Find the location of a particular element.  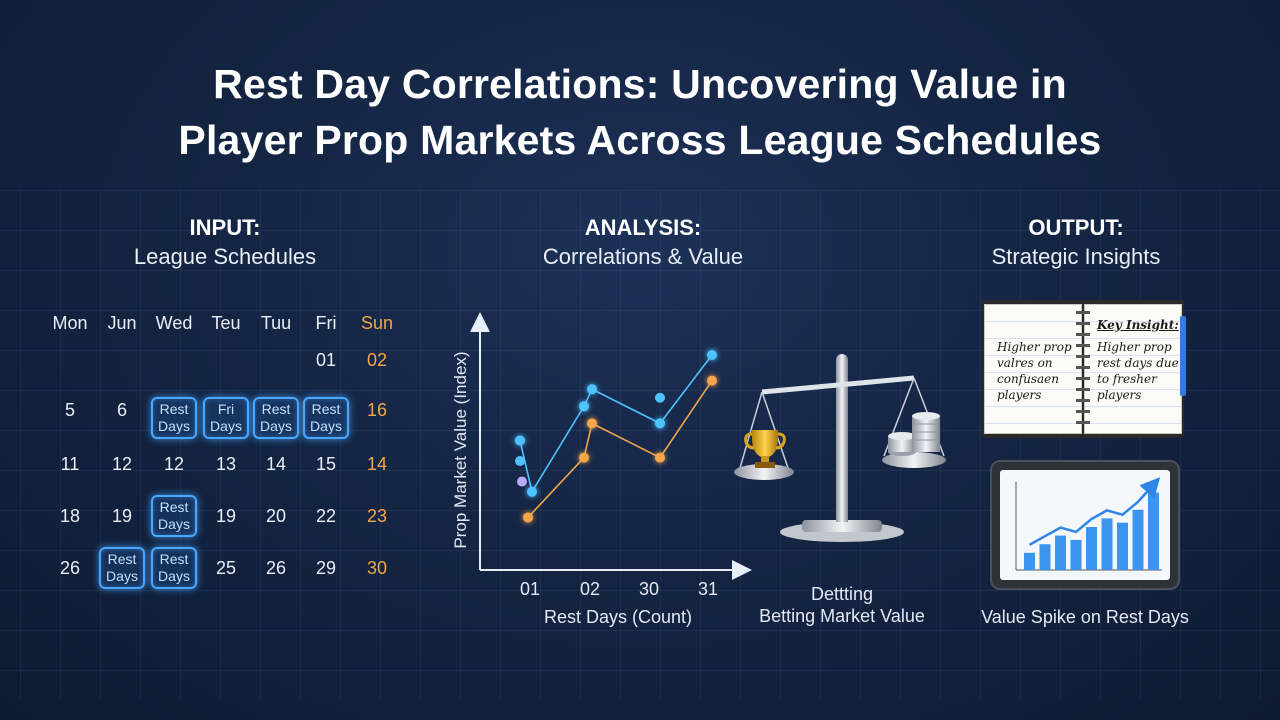

balance-scale-icon is located at coordinates (840, 448).